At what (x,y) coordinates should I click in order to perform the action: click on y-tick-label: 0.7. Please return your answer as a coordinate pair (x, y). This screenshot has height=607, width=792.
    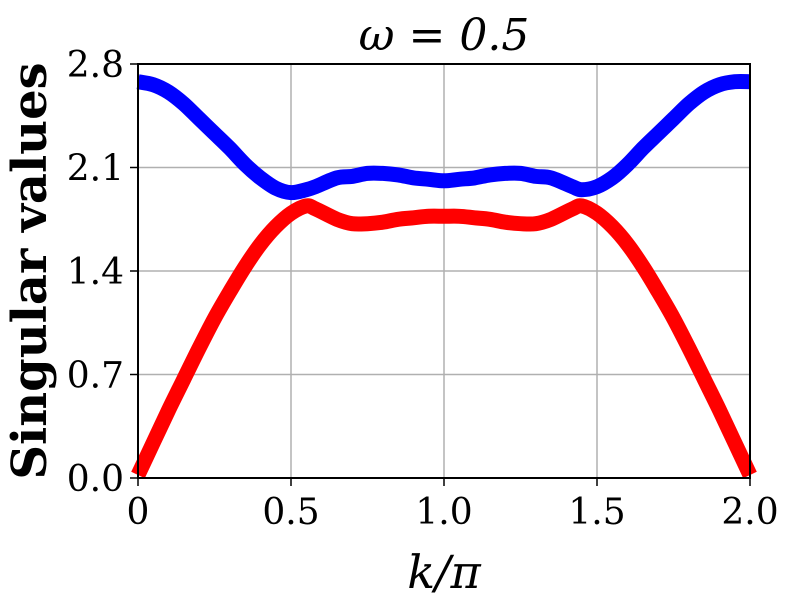
    Looking at the image, I should click on (95, 376).